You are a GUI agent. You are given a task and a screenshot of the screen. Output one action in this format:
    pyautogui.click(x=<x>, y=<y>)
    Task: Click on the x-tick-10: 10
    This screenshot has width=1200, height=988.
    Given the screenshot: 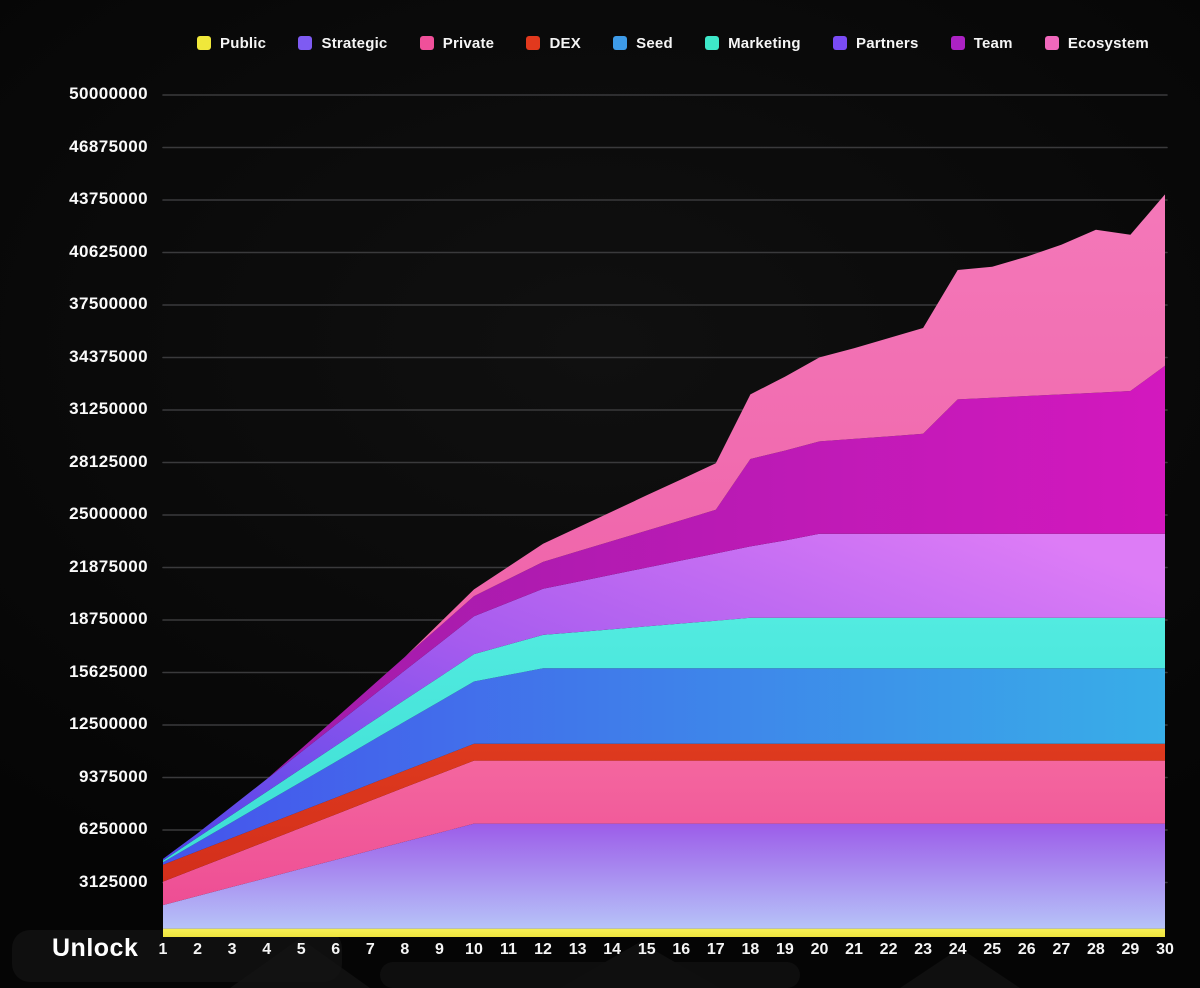 What is the action you would take?
    pyautogui.click(x=474, y=949)
    